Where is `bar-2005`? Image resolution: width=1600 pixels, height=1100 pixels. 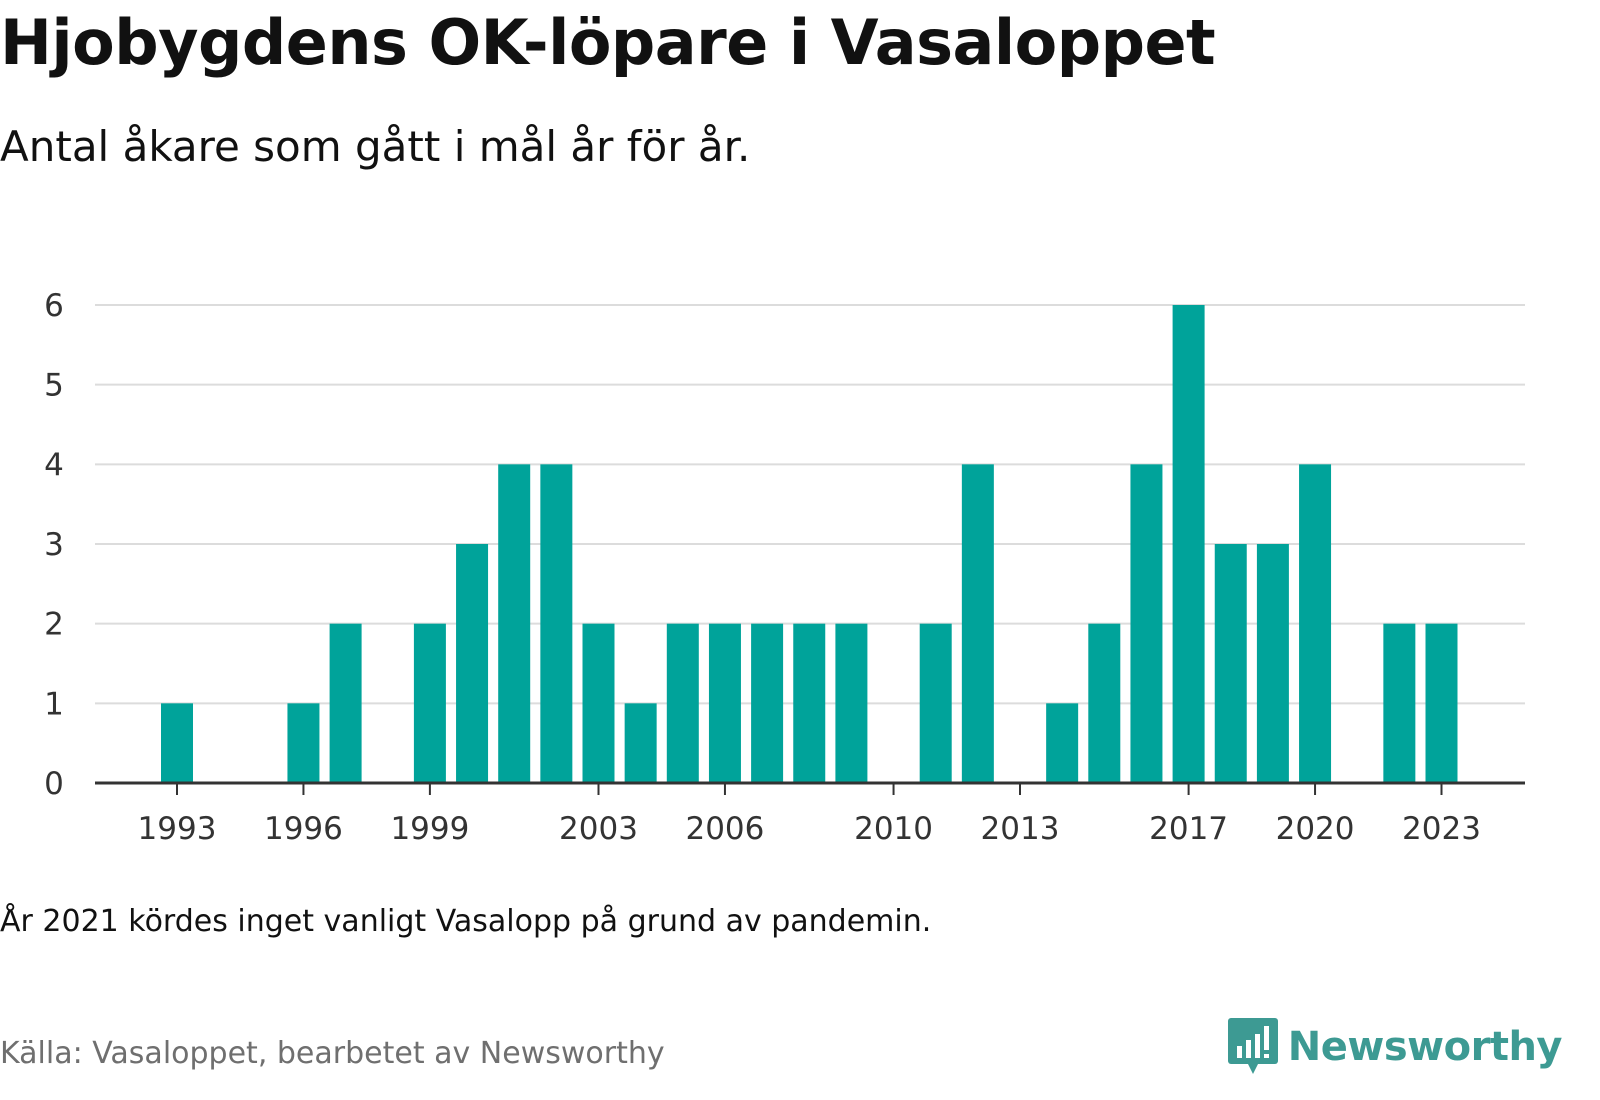
bar-2005 is located at coordinates (682, 703).